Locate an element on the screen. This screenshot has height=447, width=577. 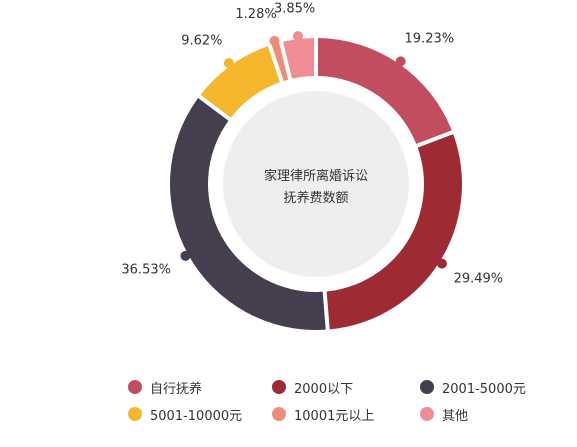
value-label-2001-5000: 36.53% is located at coordinates (146, 269).